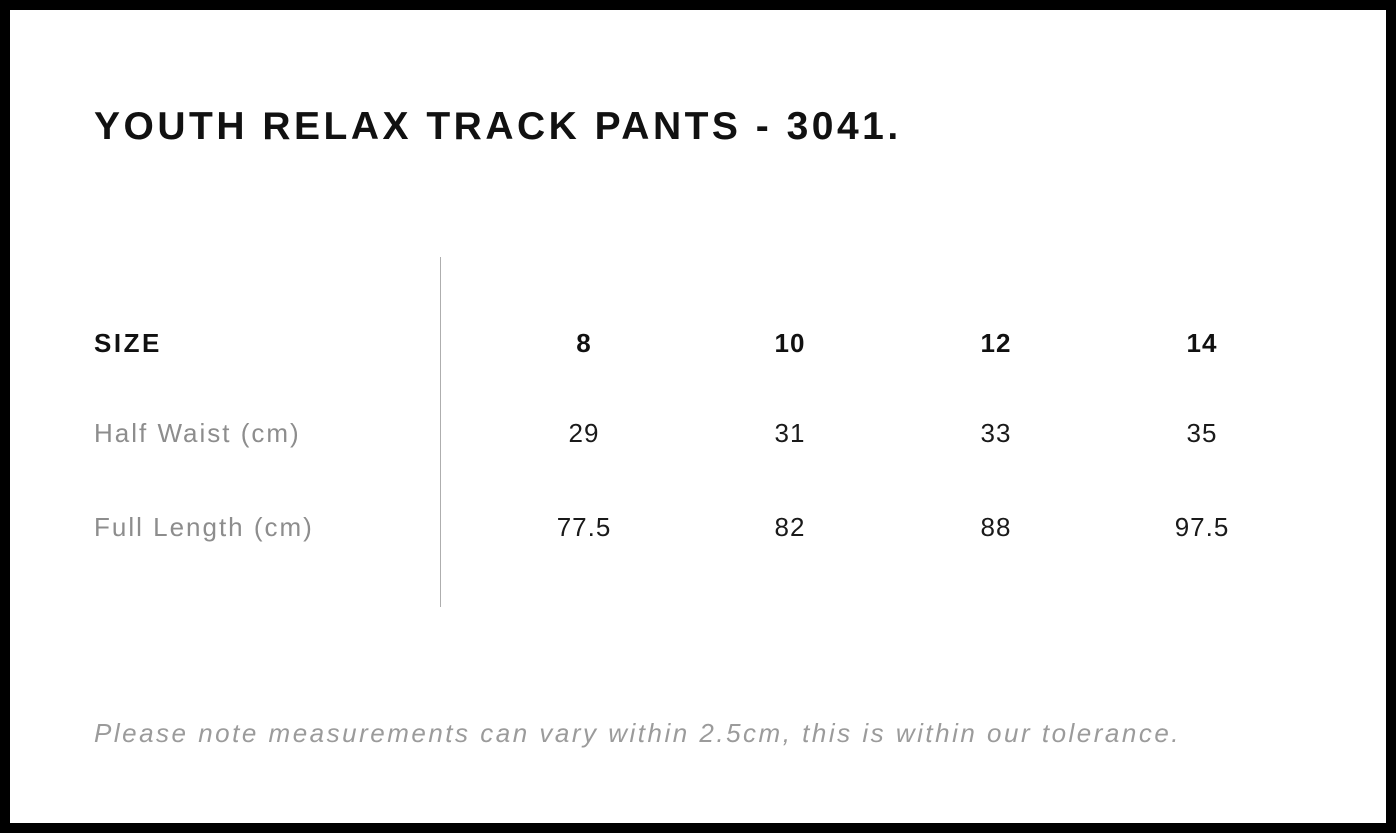 This screenshot has height=833, width=1396. Describe the element at coordinates (1202, 433) in the screenshot. I see `measurement-value: 35` at that location.